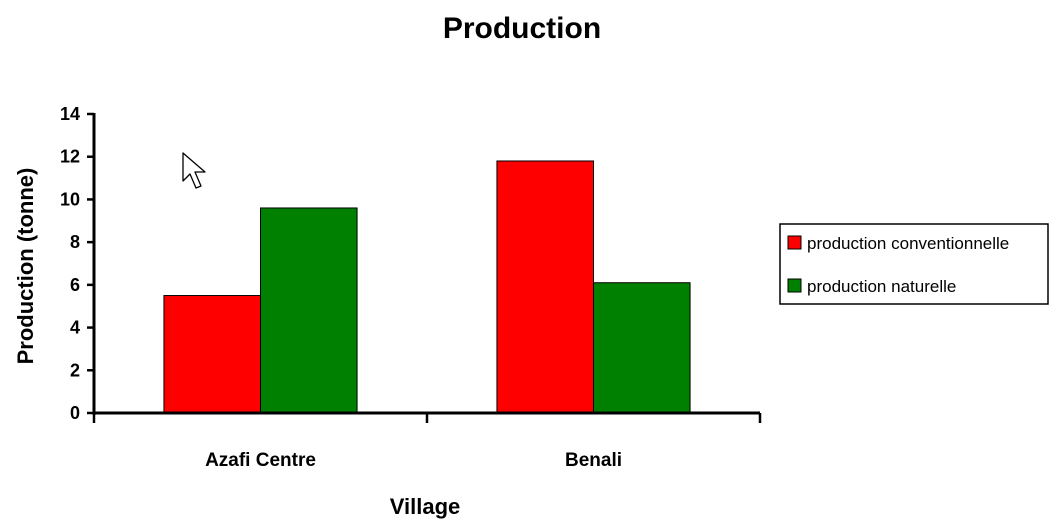  I want to click on x-axis-labels: Azafi Centre Benali, so click(413, 460).